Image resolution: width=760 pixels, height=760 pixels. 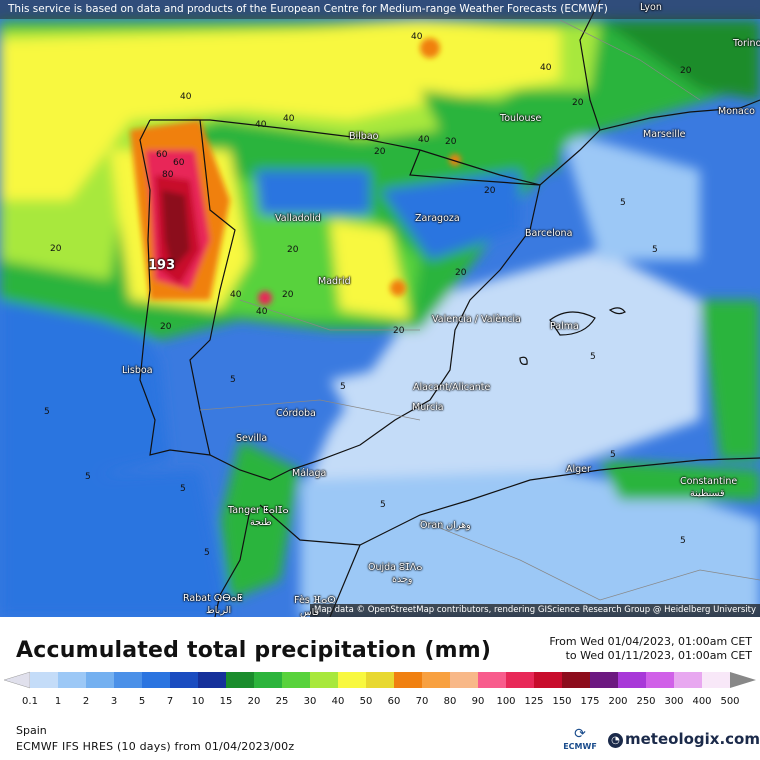 What do you see at coordinates (618, 701) in the screenshot?
I see `legend-tick-label: 200` at bounding box center [618, 701].